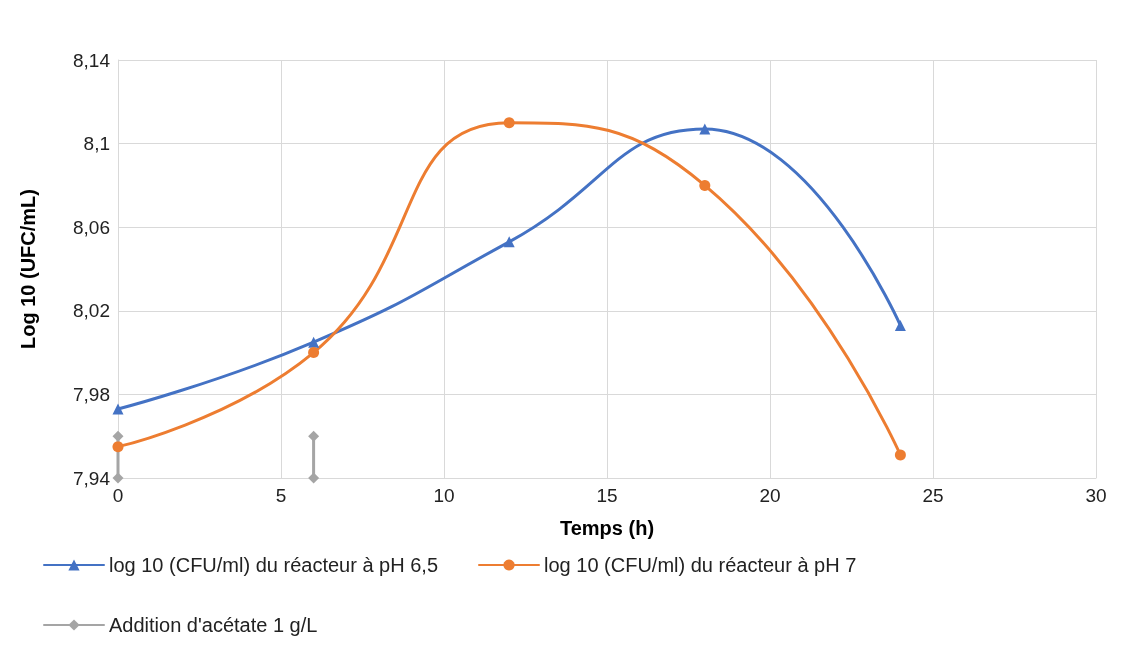  I want to click on x-tick-label: 0, so click(118, 495).